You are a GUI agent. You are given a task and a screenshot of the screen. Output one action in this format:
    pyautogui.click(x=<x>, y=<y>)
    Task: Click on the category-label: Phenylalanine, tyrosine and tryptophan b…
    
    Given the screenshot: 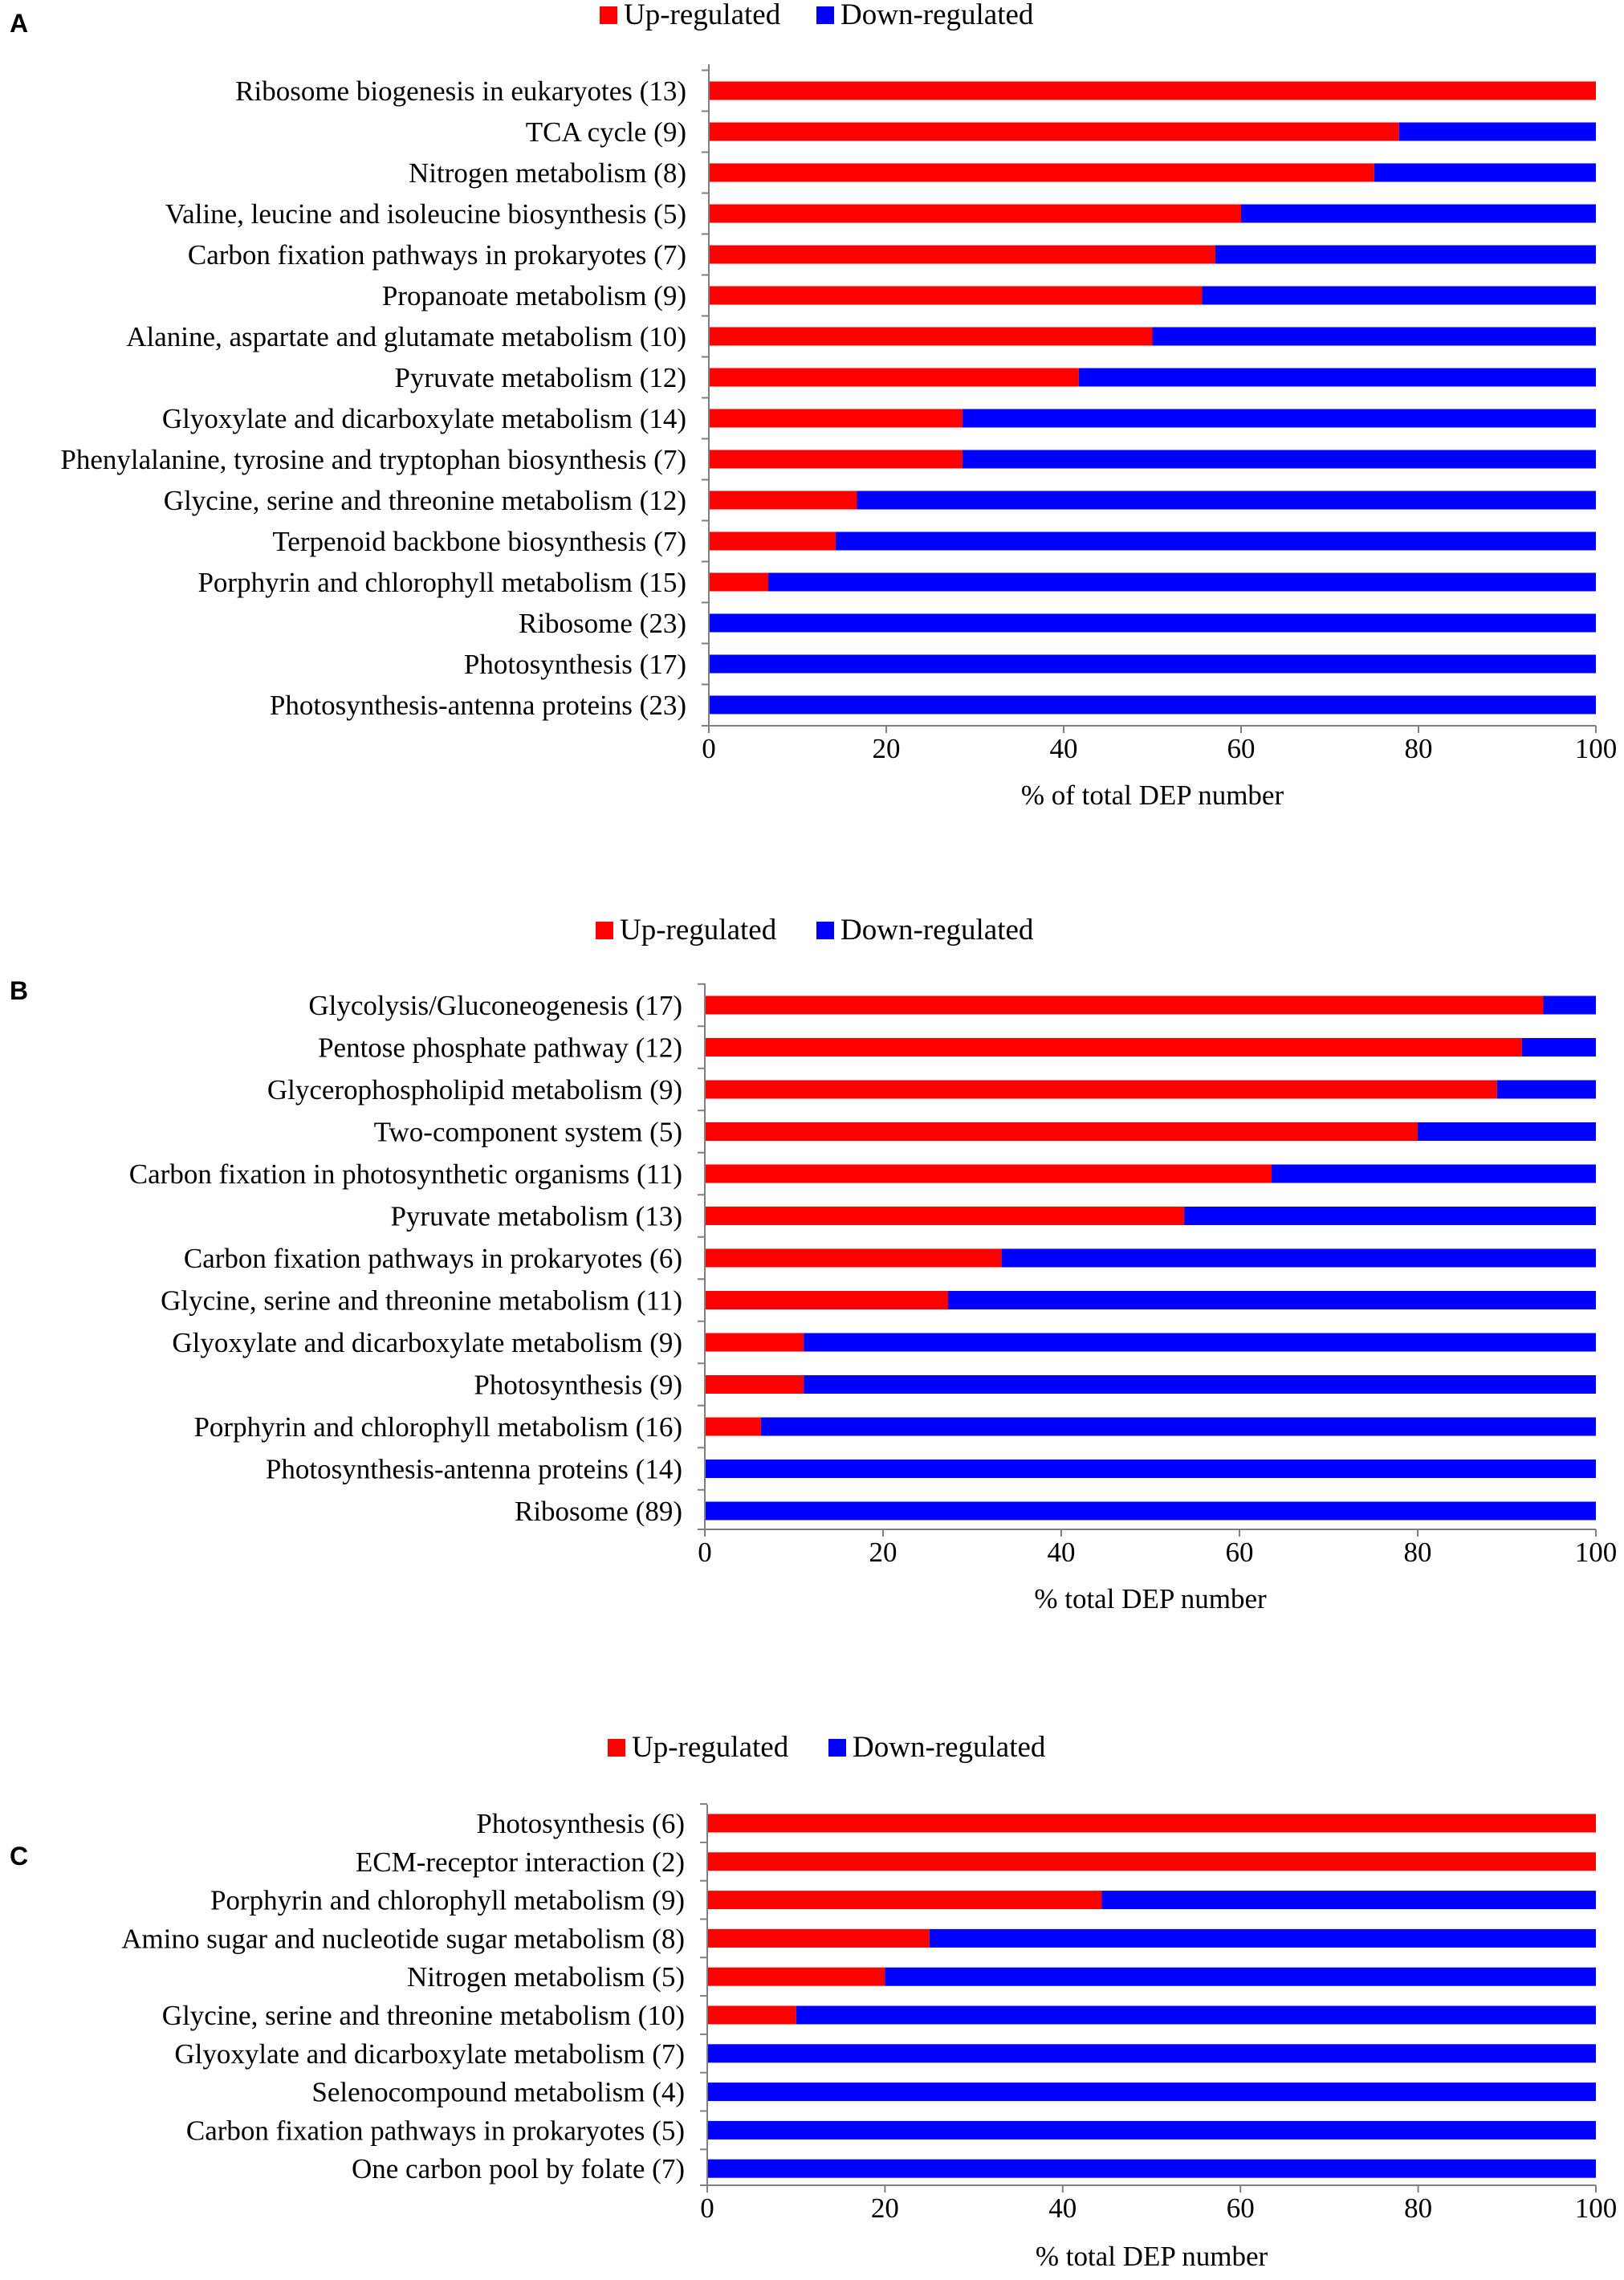 What is the action you would take?
    pyautogui.click(x=373, y=459)
    